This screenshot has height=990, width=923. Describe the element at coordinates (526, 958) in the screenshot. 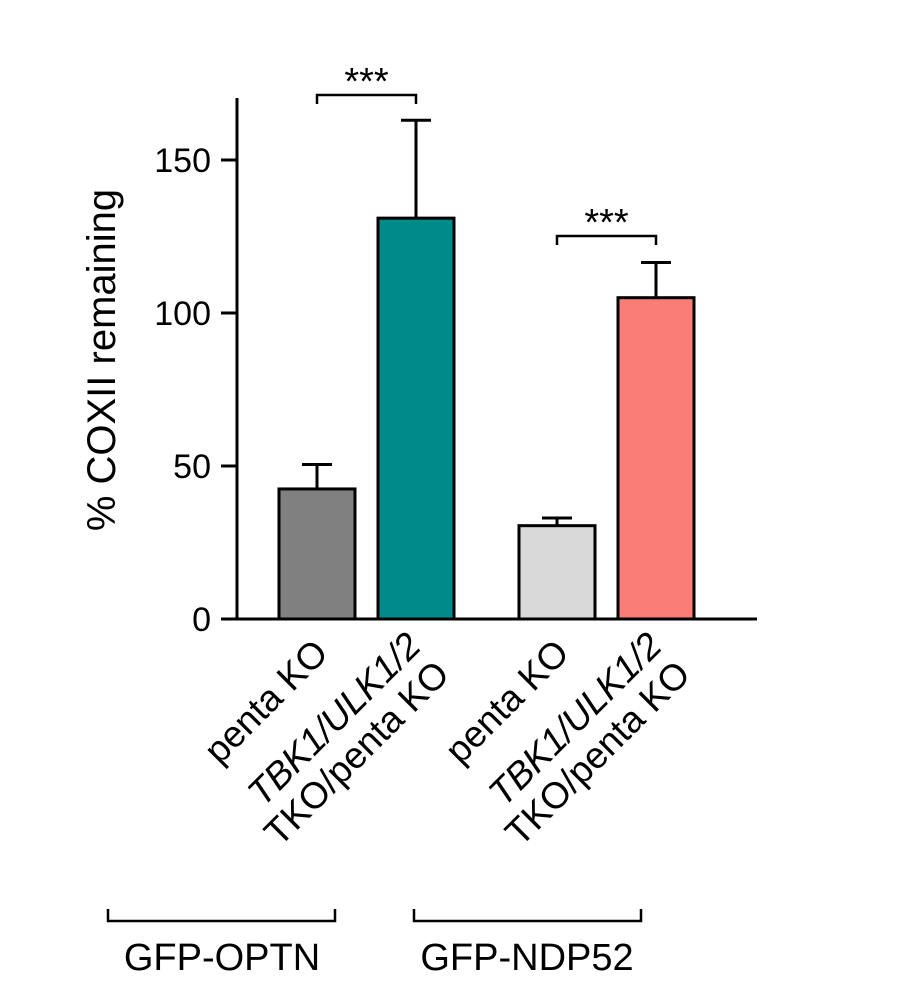

I see `group-label-2: GFP-NDP52` at that location.